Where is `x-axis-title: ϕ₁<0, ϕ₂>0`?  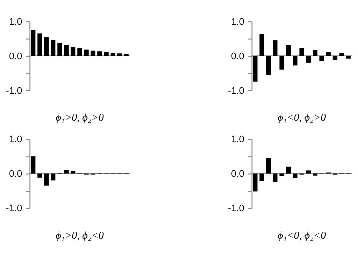
x-axis-title: ϕ₁<0, ϕ₂>0 is located at coordinates (302, 118).